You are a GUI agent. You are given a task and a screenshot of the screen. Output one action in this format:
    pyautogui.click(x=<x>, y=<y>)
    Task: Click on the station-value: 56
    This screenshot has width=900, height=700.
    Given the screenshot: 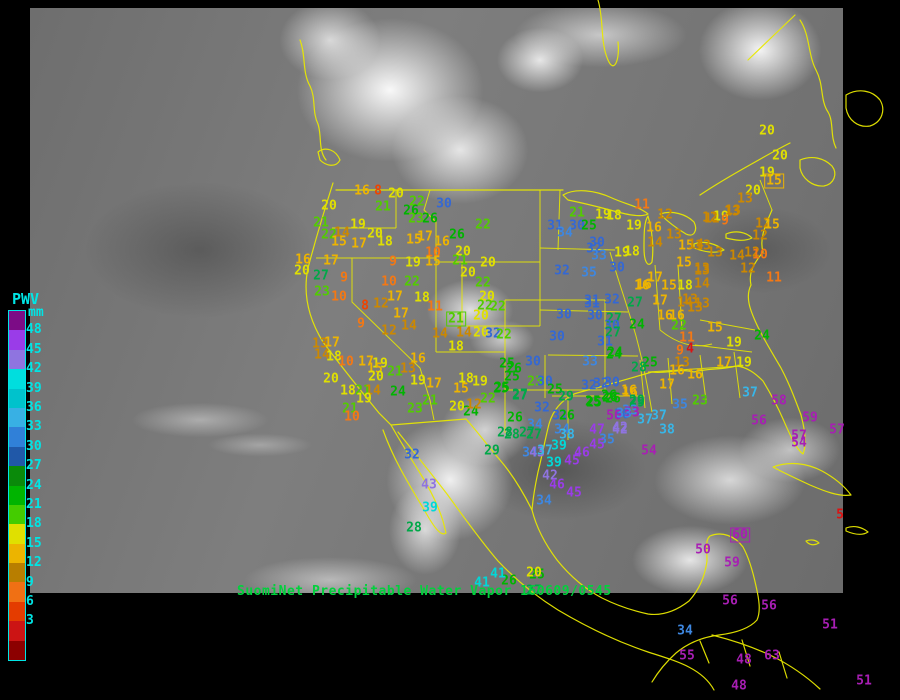 What is the action you would take?
    pyautogui.click(x=759, y=421)
    